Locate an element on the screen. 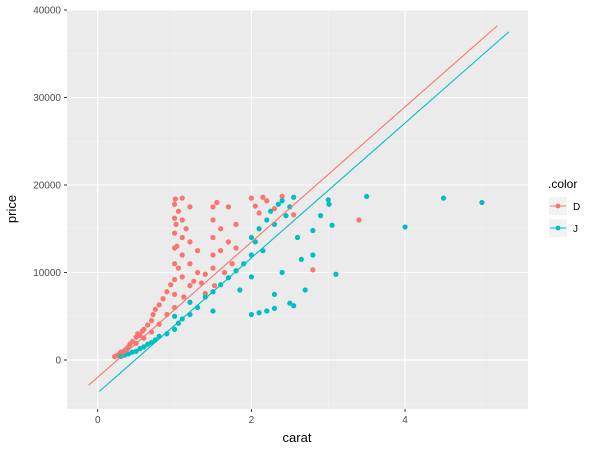  legend-item-d: D is located at coordinates (564, 206).